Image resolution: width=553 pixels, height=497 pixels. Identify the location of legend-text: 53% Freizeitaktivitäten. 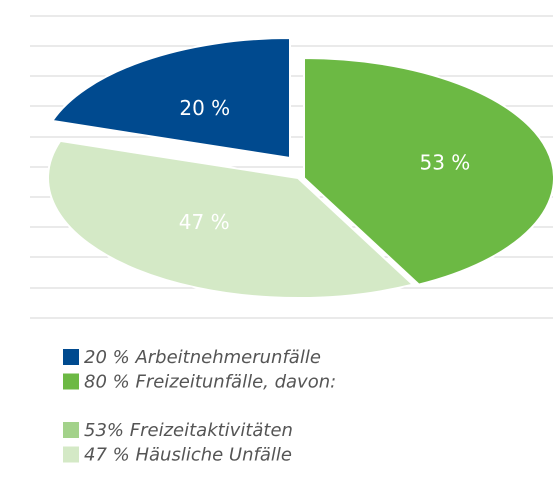
(188, 430).